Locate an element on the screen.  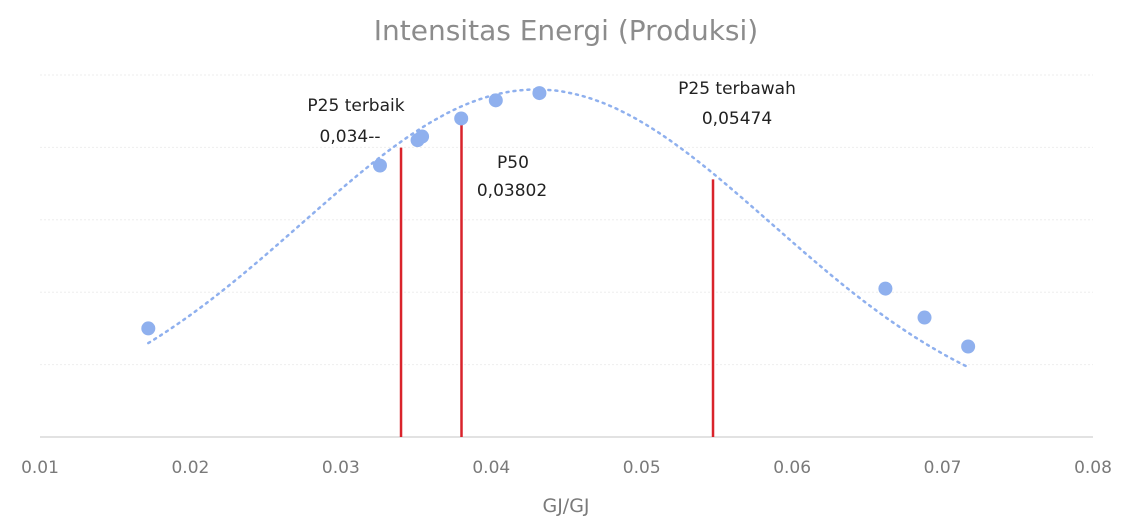
chart-title: Intensitas Energi (Produksi) is located at coordinates (566, 30).